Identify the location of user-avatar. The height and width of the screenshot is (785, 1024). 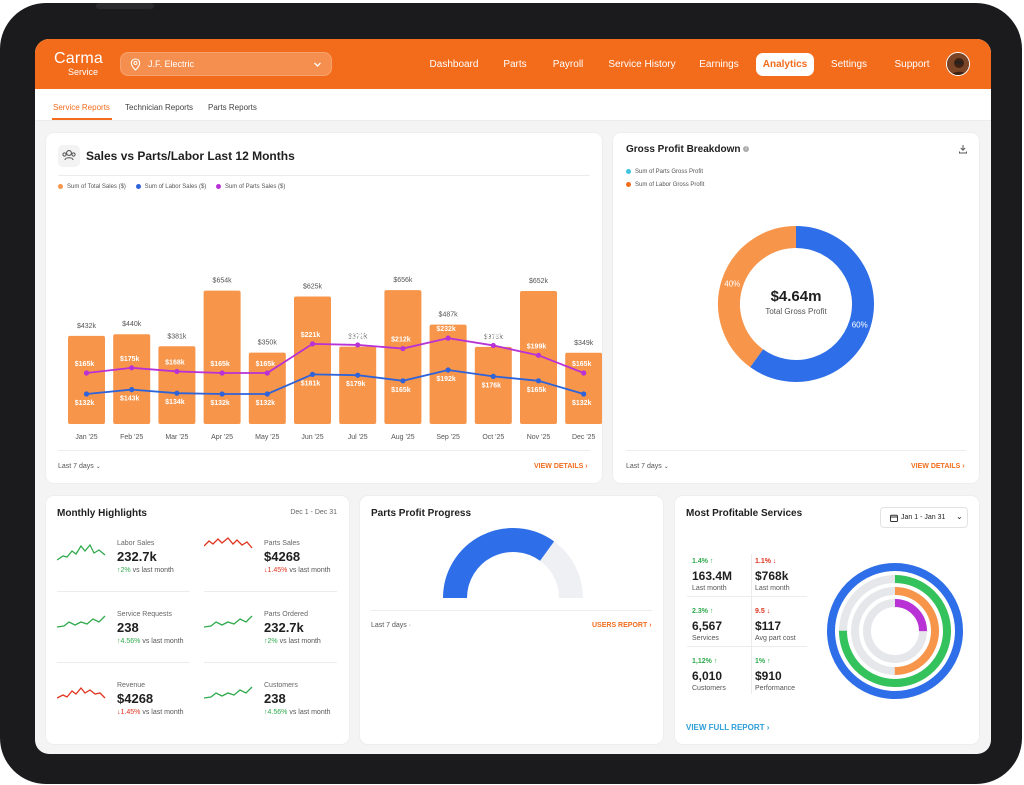
(958, 64).